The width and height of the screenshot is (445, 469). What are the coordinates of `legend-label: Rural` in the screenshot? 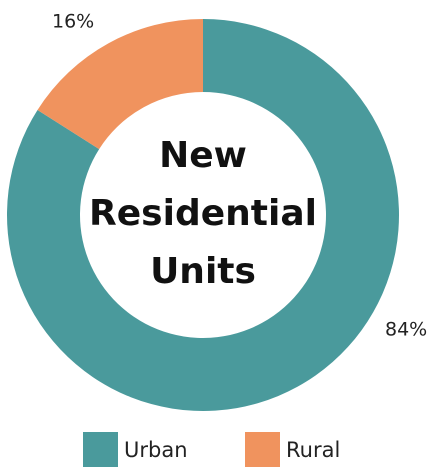 It's located at (313, 450).